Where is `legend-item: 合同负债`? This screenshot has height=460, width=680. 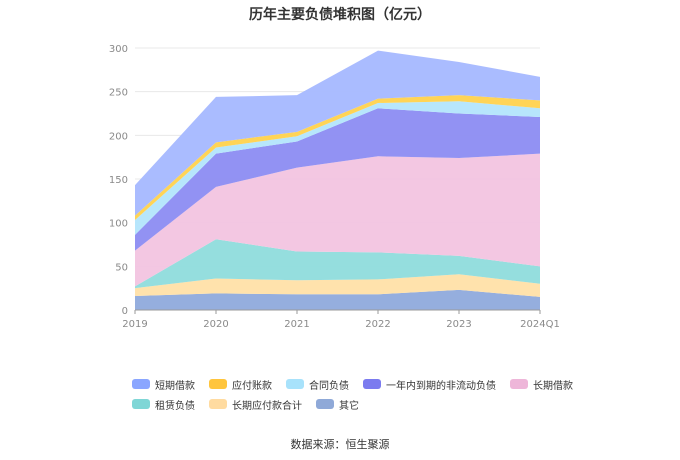 legend-item: 合同负债 is located at coordinates (317, 384).